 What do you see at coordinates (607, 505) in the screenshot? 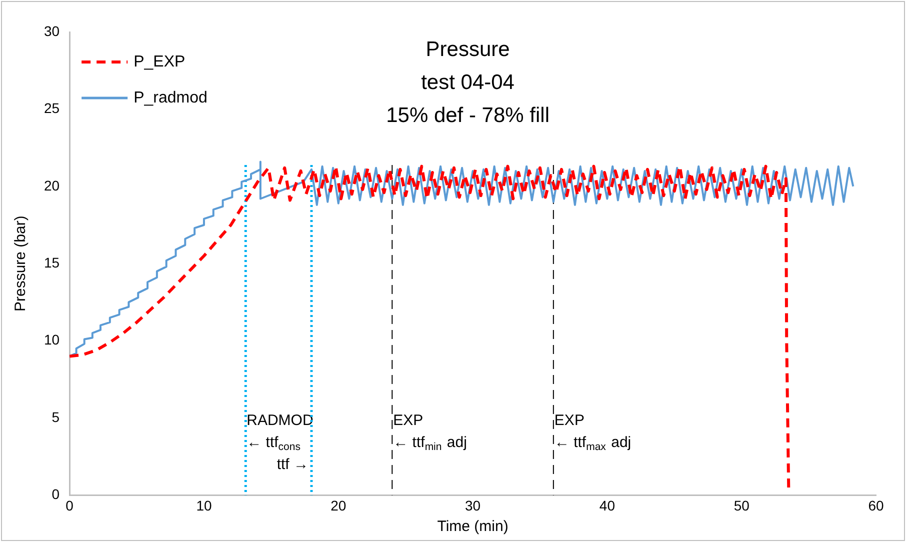
I see `x-tick-label: 40` at bounding box center [607, 505].